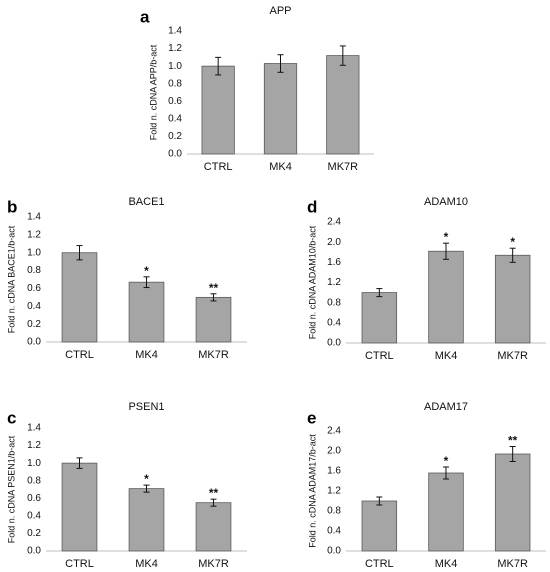 Image resolution: width=550 pixels, height=572 pixels. I want to click on y-tick-label-a: 0.4, so click(175, 118).